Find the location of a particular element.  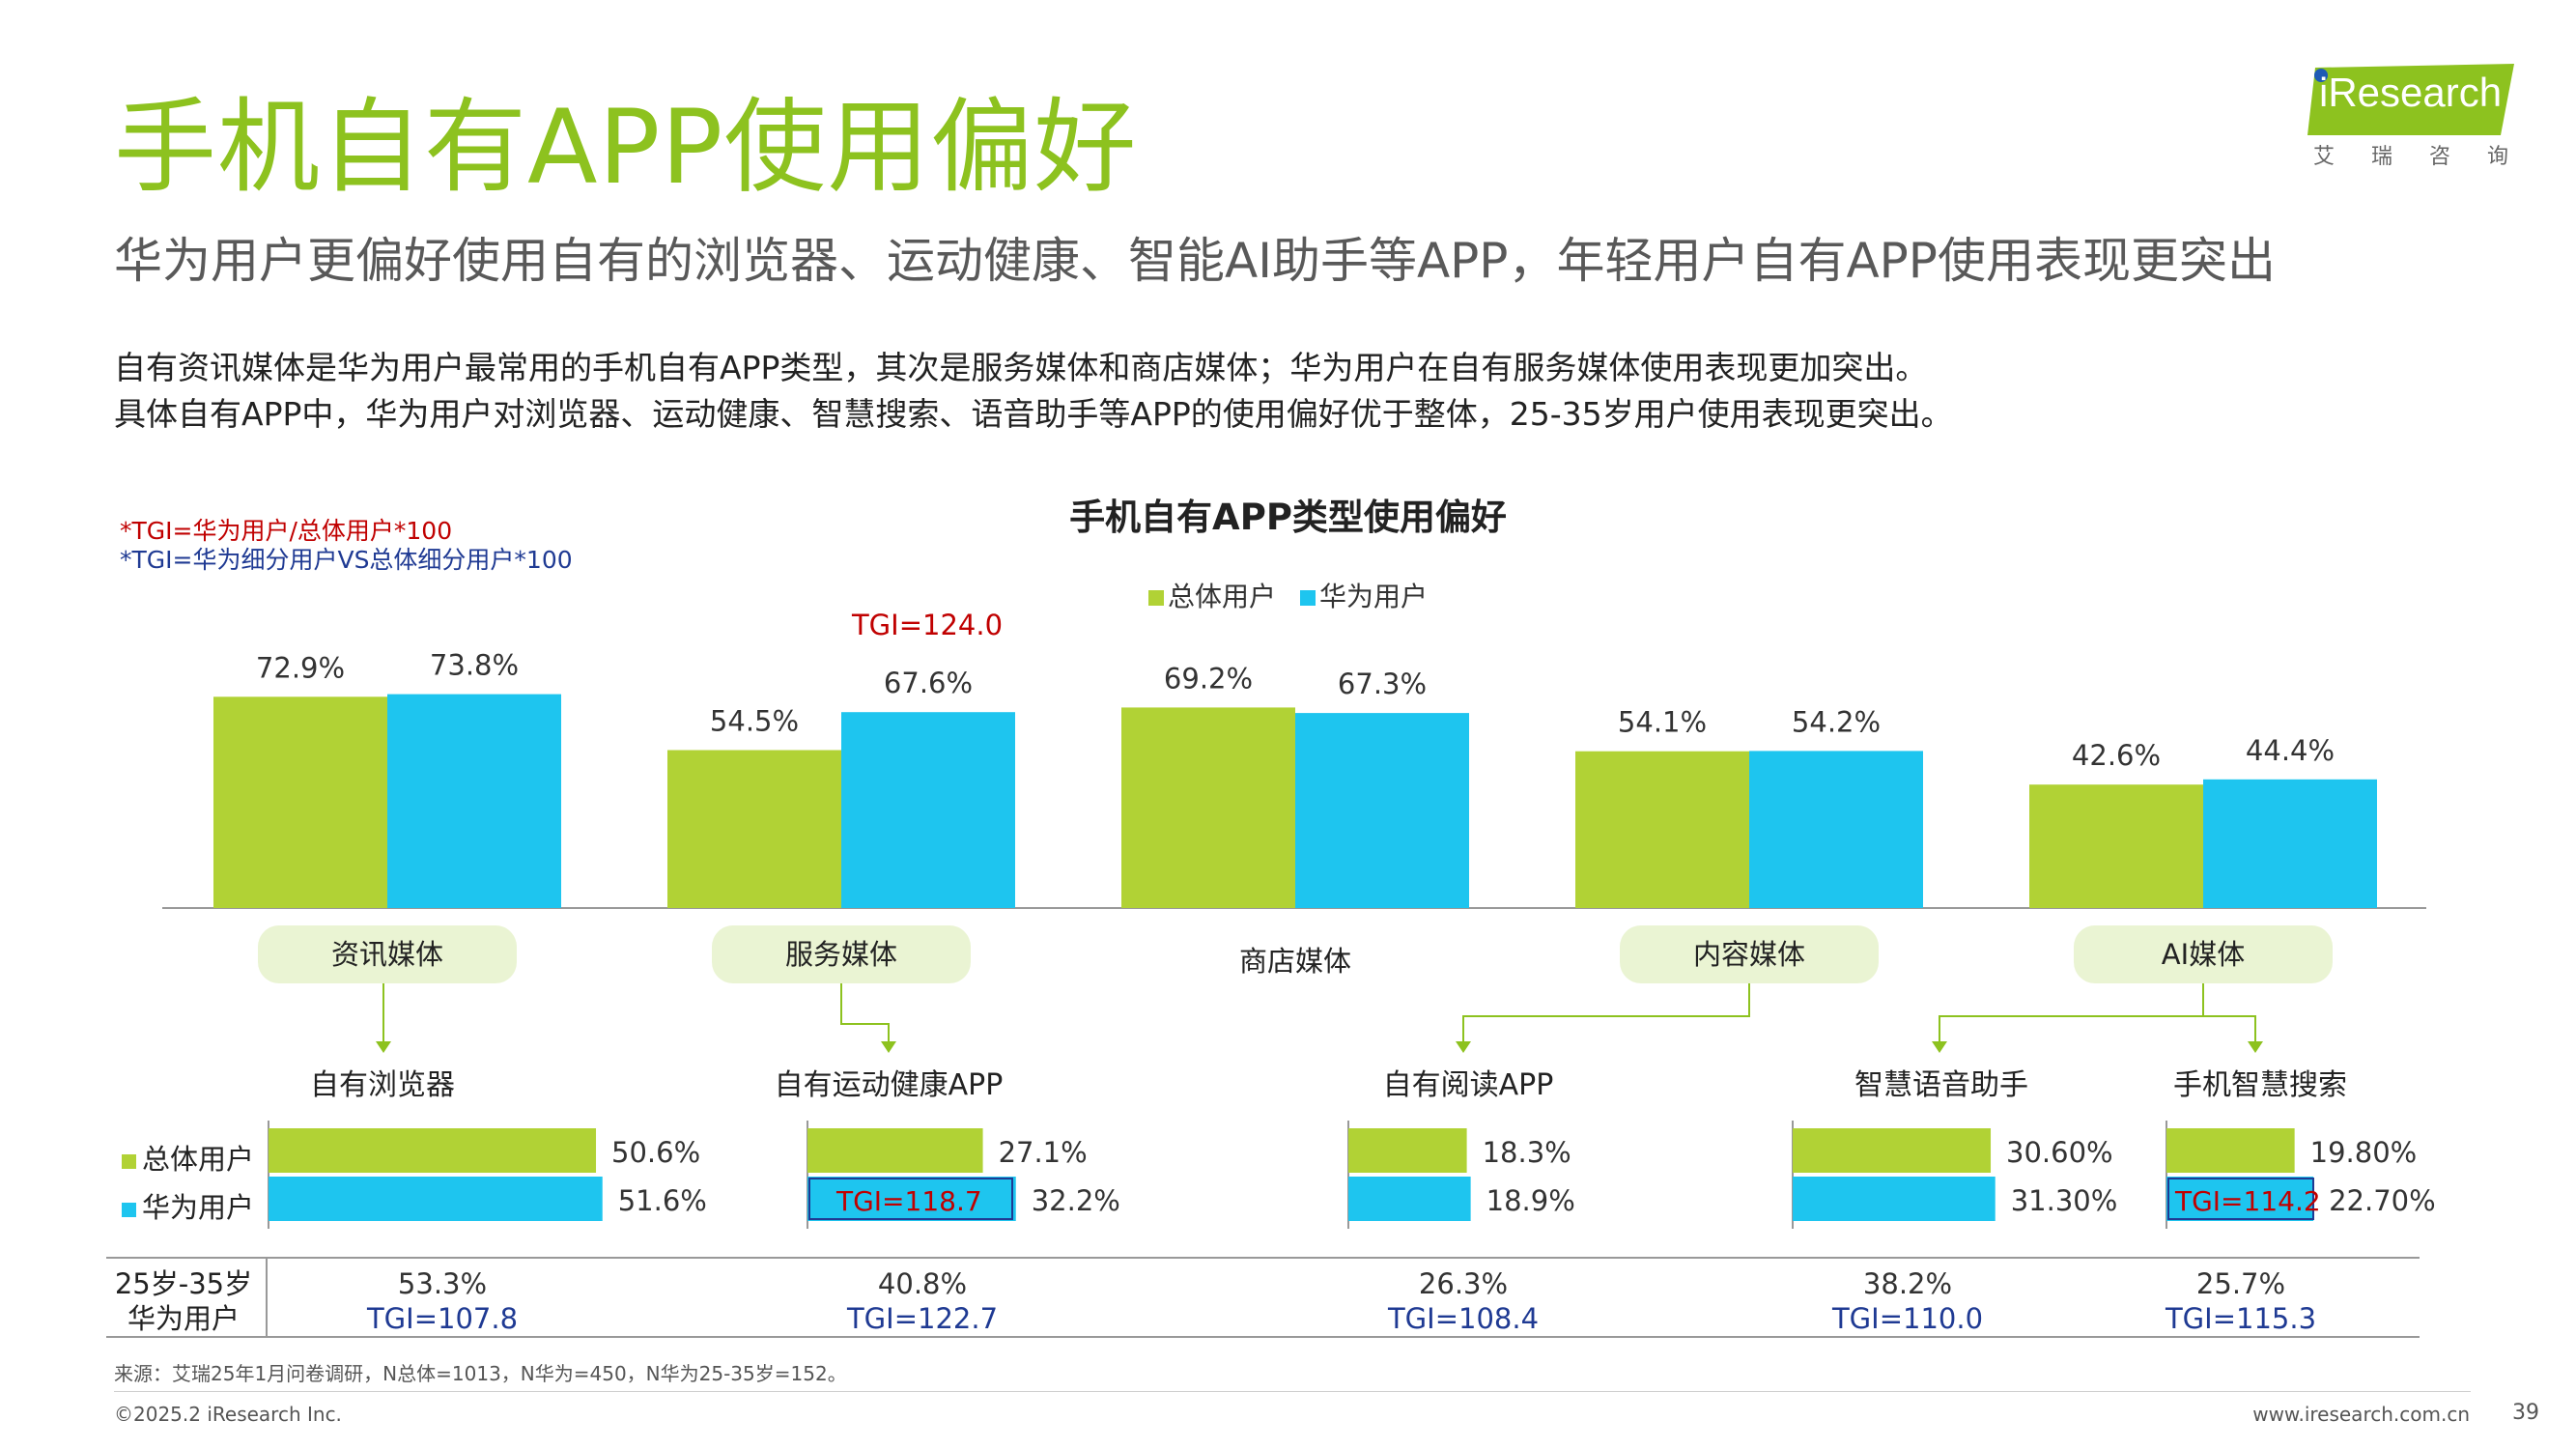

tgi-annotation-health: TGI=118.7 is located at coordinates (909, 1201).